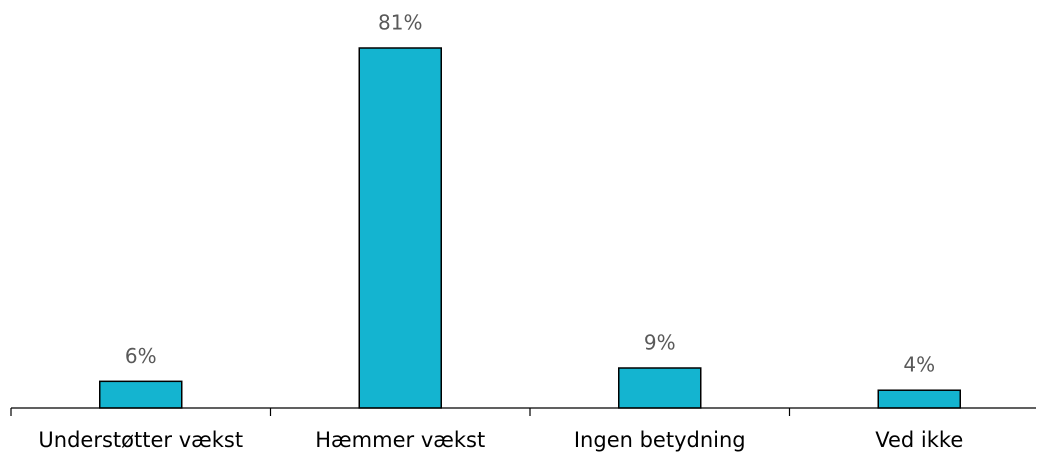 This screenshot has height=454, width=1038. What do you see at coordinates (919, 440) in the screenshot?
I see `x-tick-label: Ved ikke` at bounding box center [919, 440].